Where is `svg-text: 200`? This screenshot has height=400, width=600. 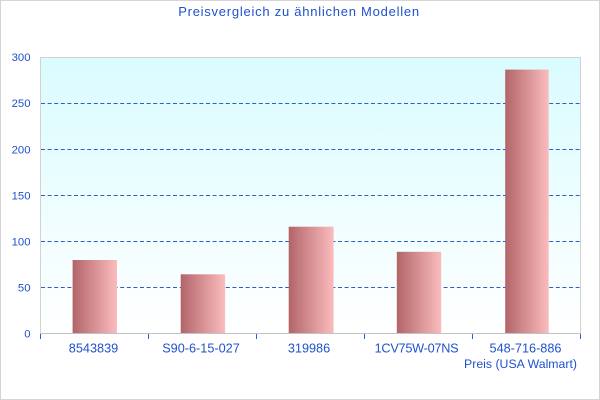 svg-text: 200 is located at coordinates (21, 150).